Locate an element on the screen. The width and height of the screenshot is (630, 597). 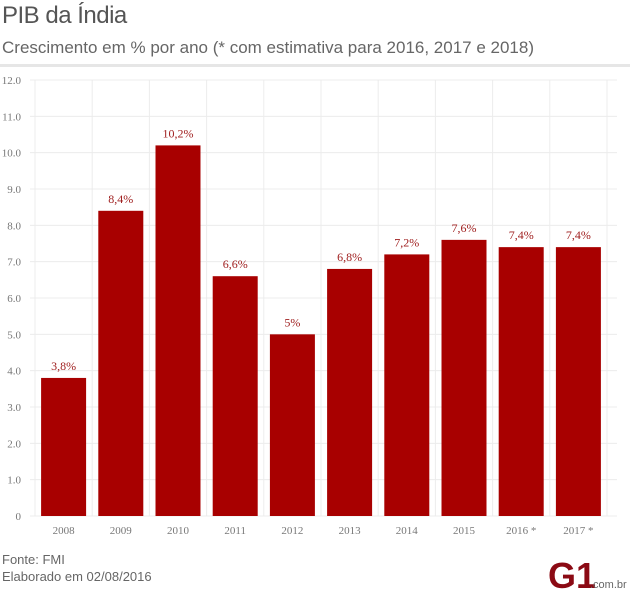
y-tick-label: 2.0 is located at coordinates (14, 444).